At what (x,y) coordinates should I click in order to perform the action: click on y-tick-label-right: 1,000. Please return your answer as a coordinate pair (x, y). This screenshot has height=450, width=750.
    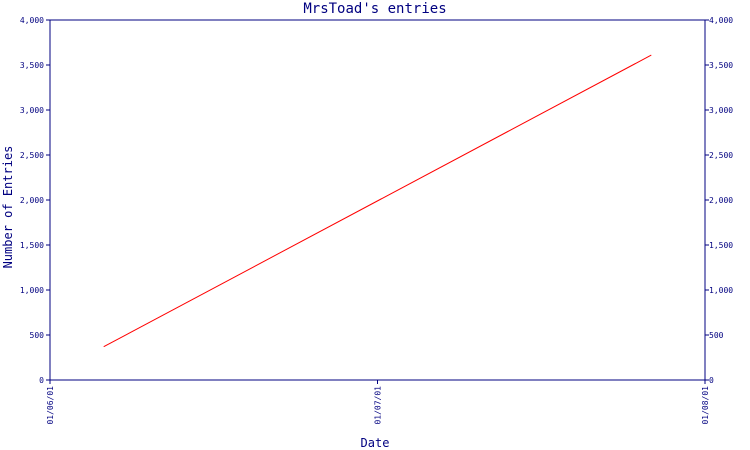
    Looking at the image, I should click on (721, 290).